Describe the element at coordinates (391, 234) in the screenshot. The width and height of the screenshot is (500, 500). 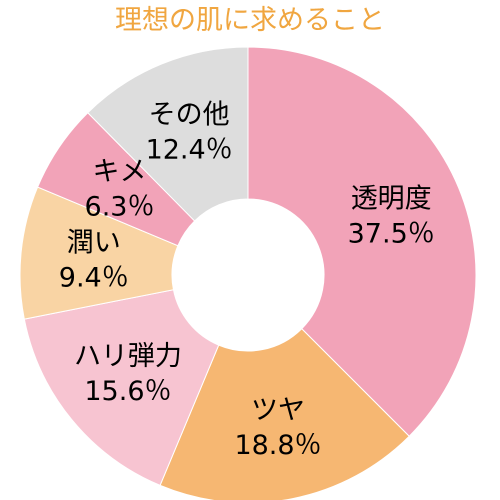
I see `slice-value-label-0: 37.5％` at that location.